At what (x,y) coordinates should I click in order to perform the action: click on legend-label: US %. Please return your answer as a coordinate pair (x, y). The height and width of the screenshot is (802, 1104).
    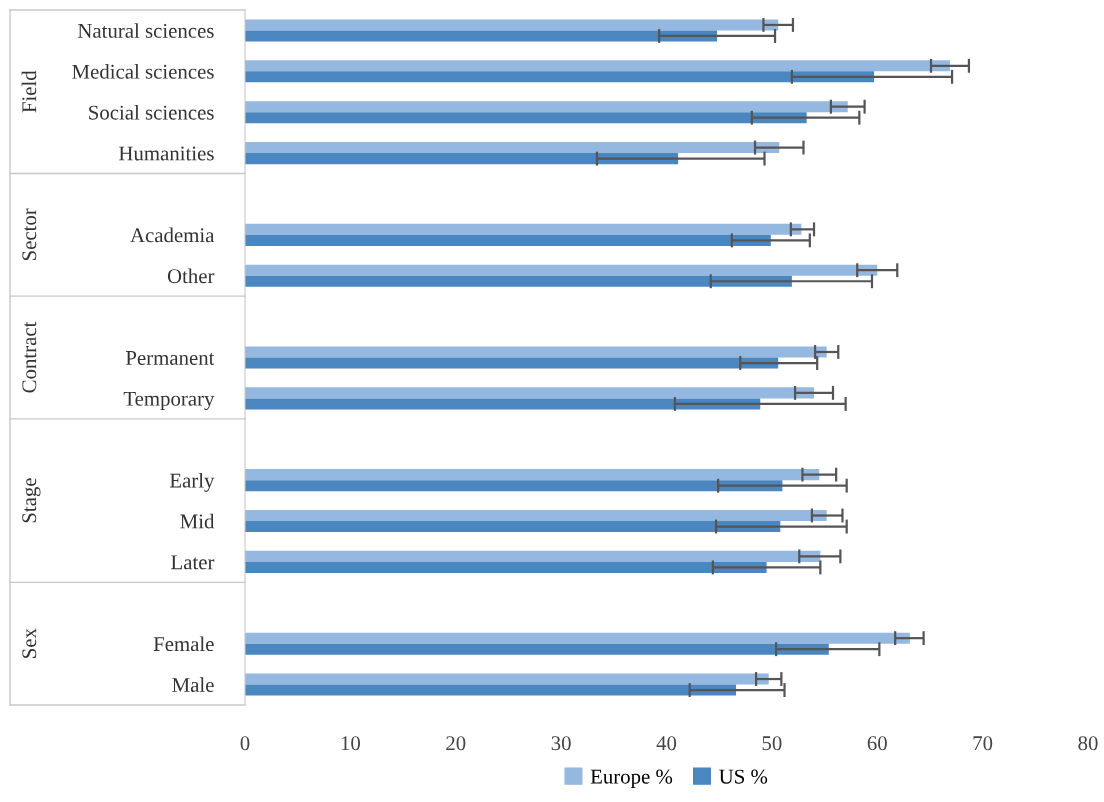
    Looking at the image, I should click on (743, 776).